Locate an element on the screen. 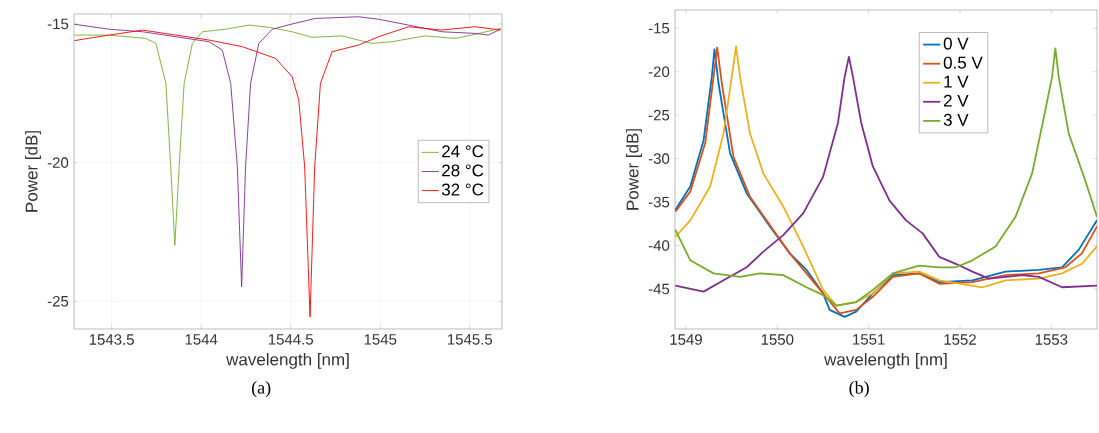  legend-label: 24 °C is located at coordinates (463, 151).